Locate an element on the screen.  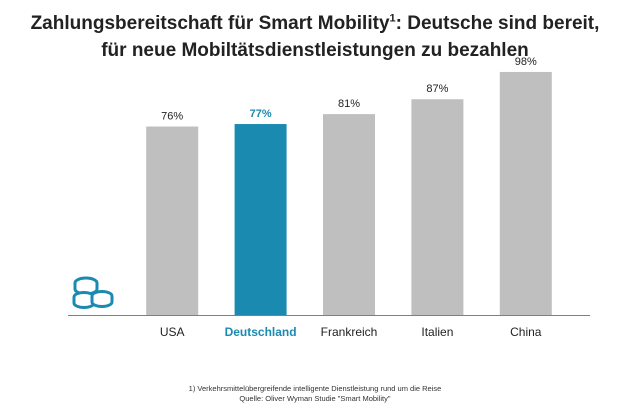
category-label: USA is located at coordinates (172, 332).